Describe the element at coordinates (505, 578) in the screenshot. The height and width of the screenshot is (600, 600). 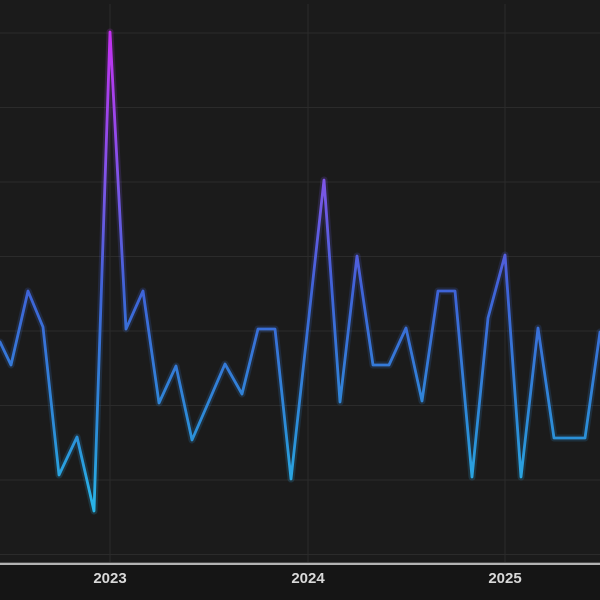
I see `x-tick-label-2025: 2025` at that location.